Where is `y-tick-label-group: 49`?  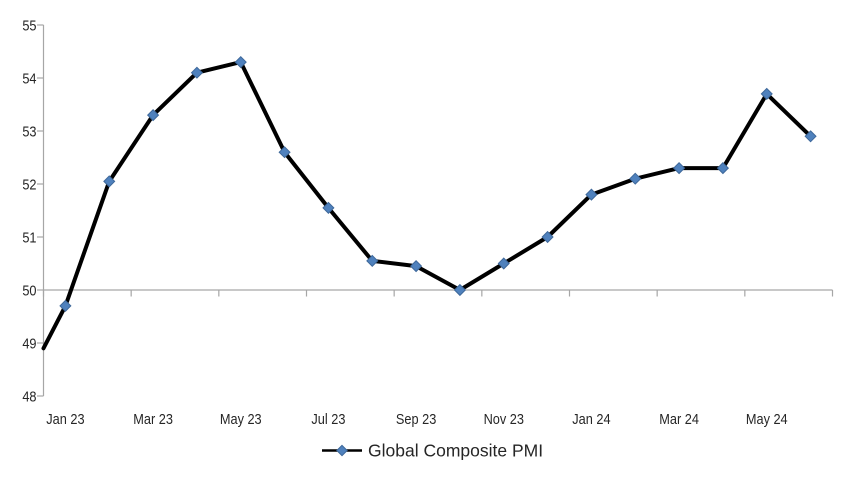
y-tick-label-group: 49 is located at coordinates (29, 342).